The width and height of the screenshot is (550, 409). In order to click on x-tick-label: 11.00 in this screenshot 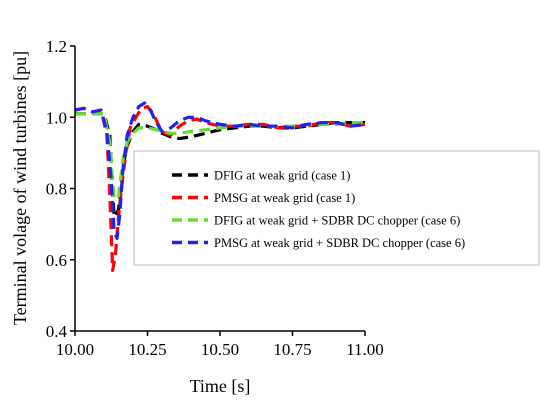, I will do `click(365, 349)`.